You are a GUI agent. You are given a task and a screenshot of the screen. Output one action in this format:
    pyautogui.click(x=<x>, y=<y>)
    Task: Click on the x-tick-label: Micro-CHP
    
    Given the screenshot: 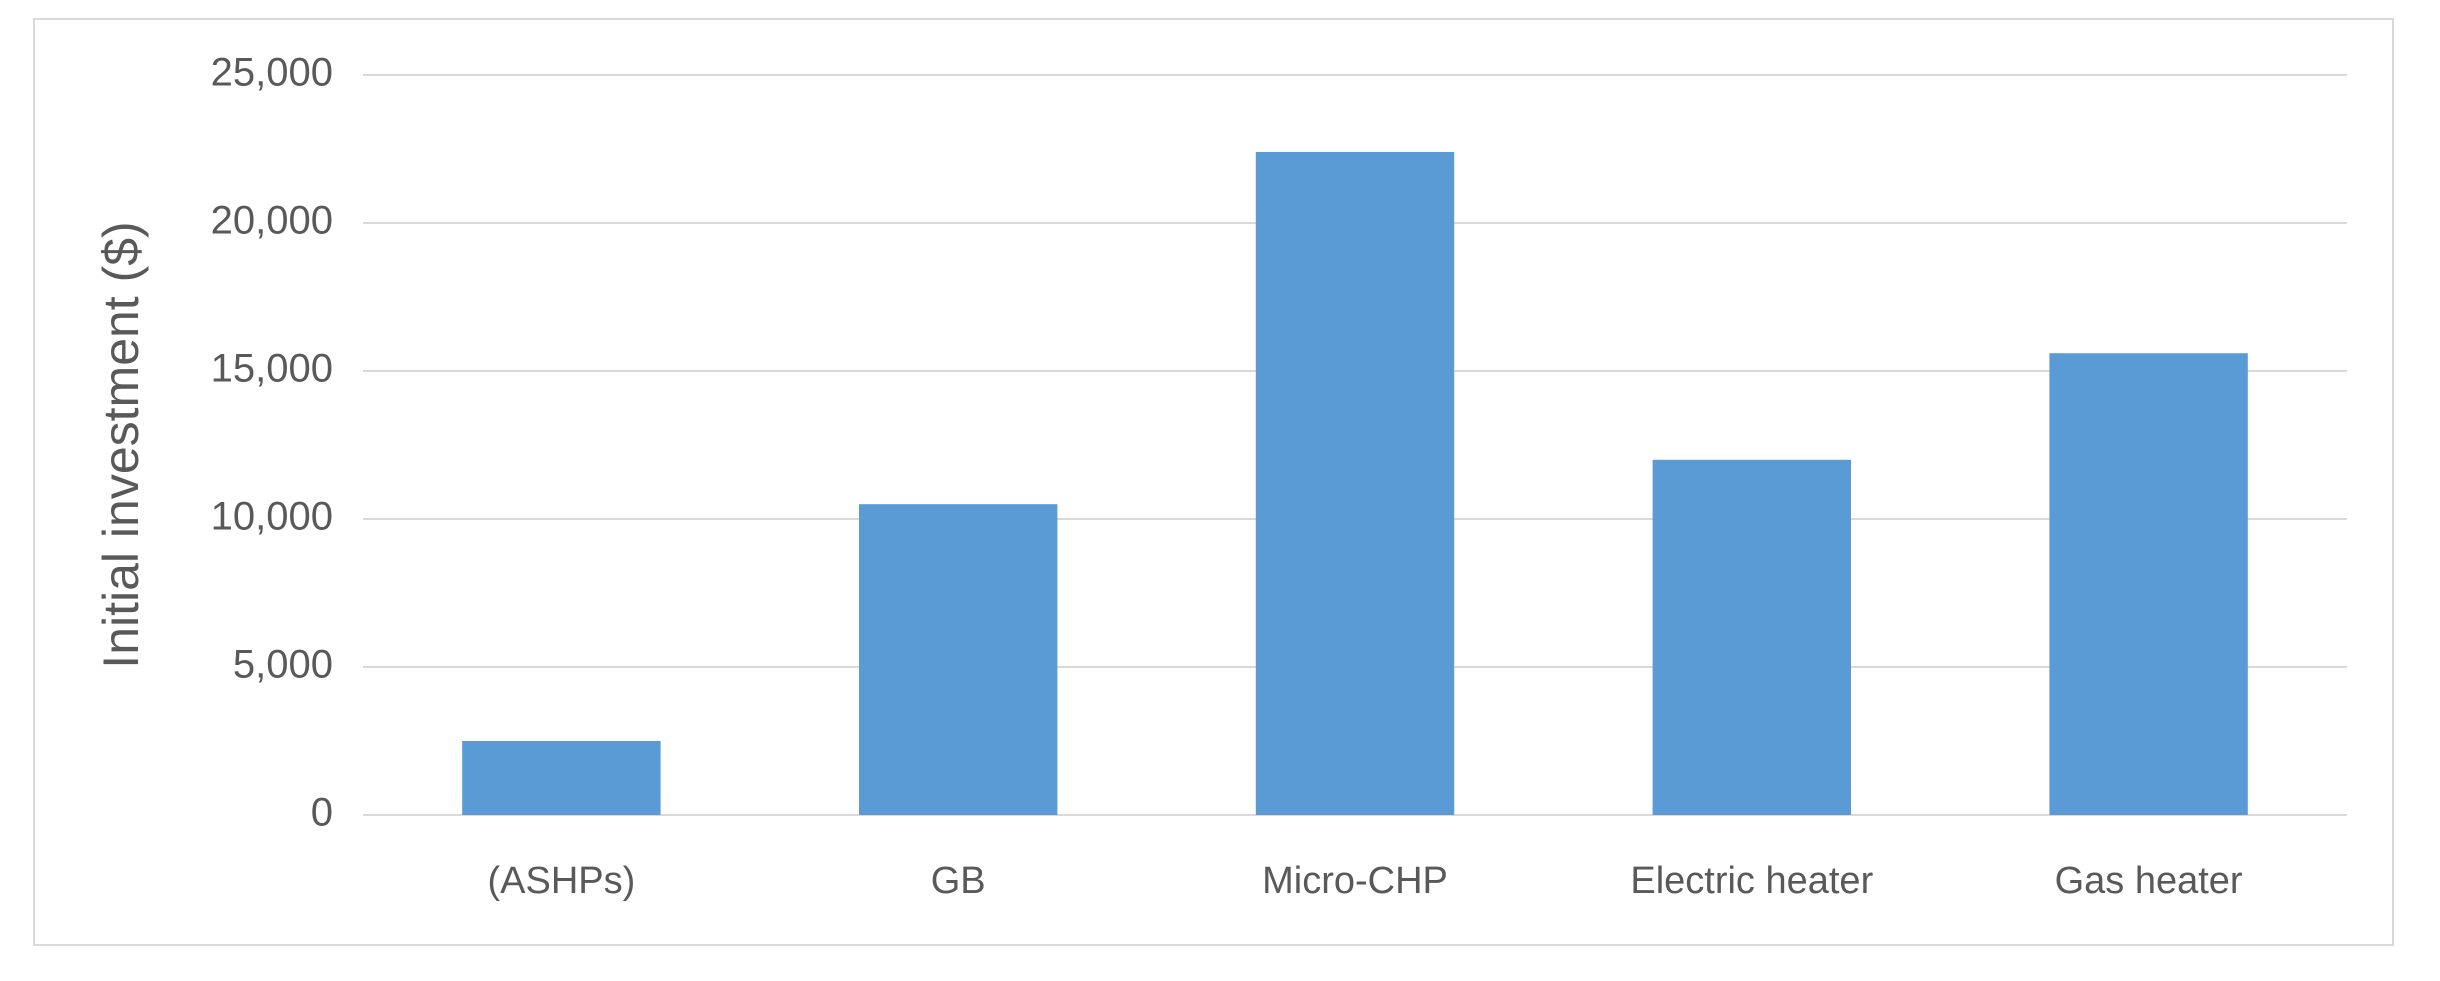 What is the action you would take?
    pyautogui.click(x=1355, y=881)
    